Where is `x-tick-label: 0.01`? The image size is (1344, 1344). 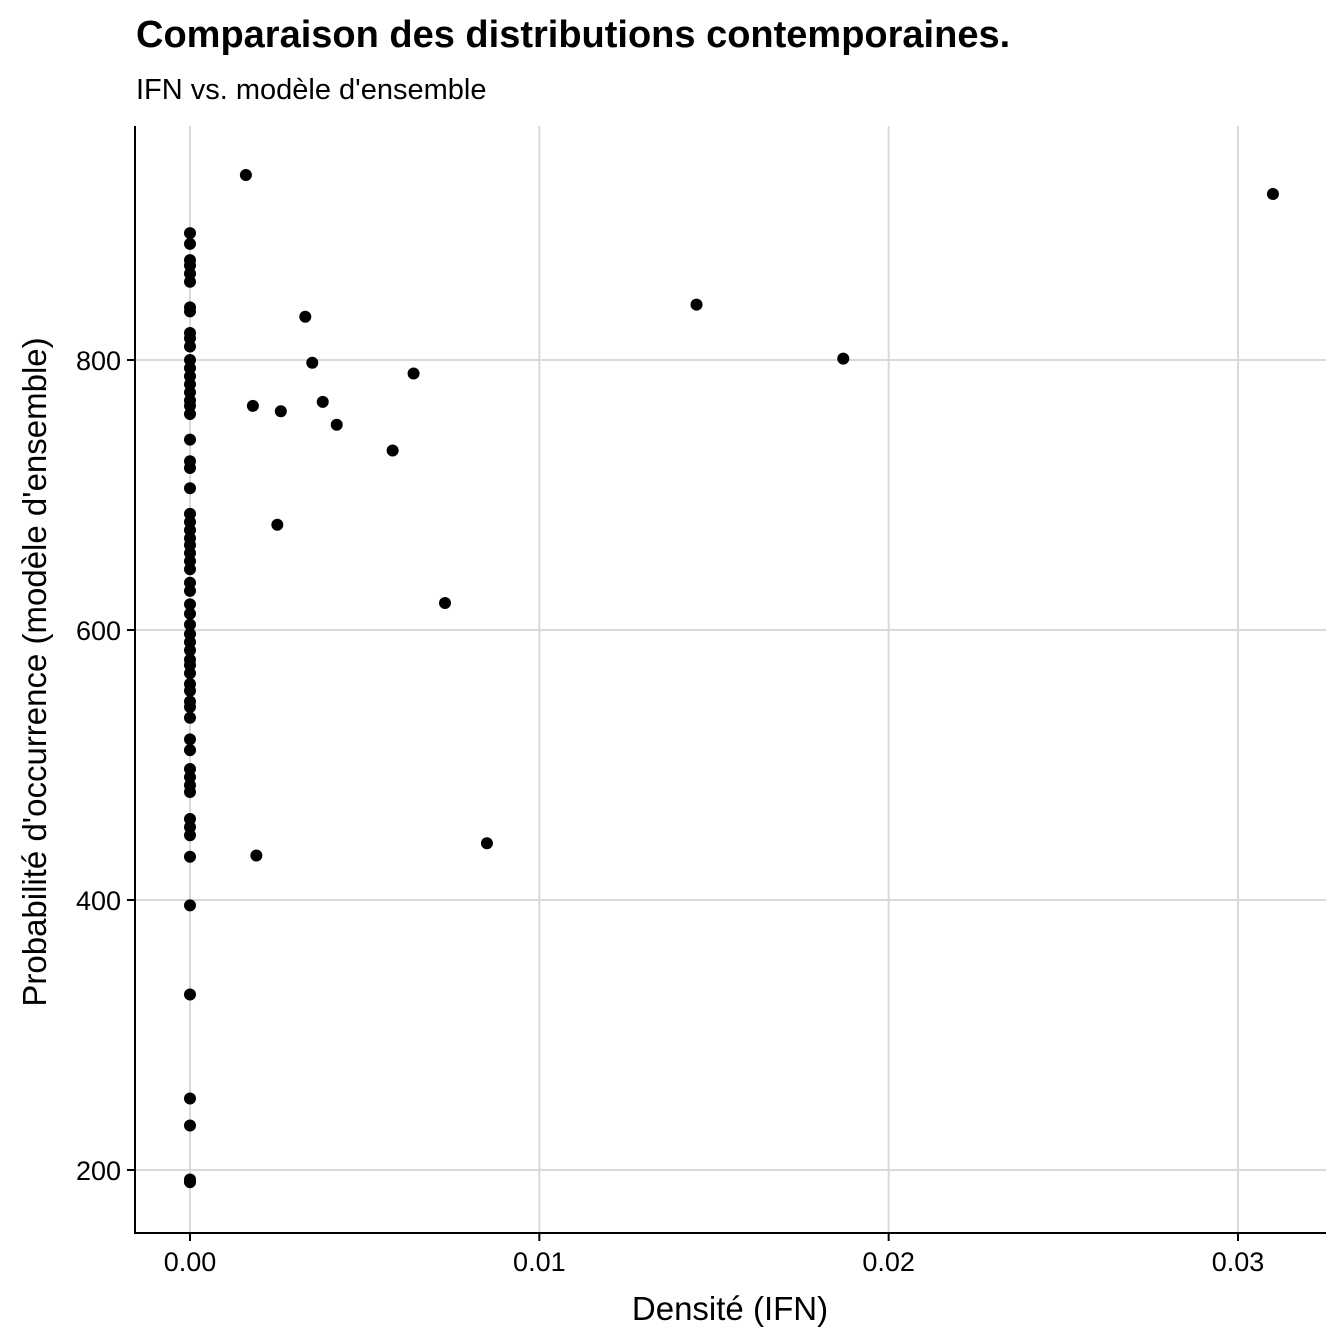
x-tick-label: 0.01 is located at coordinates (539, 1262).